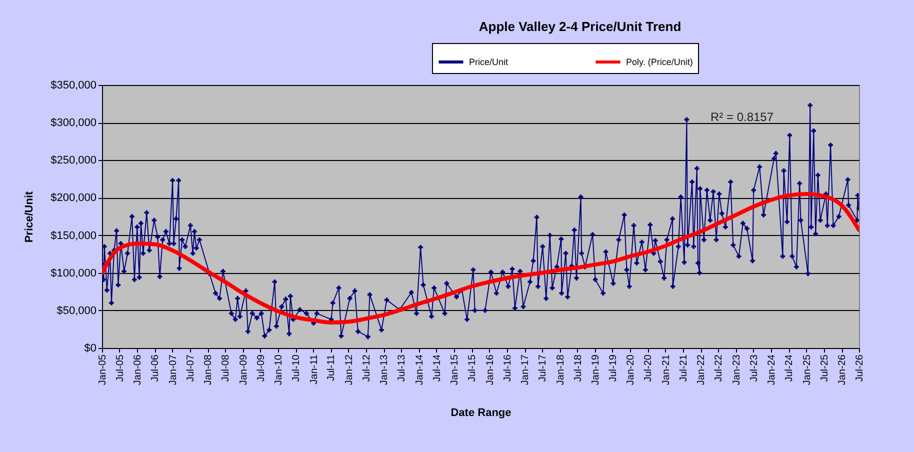  Describe the element at coordinates (437, 368) in the screenshot. I see `x-tick-label: Jul-14` at that location.